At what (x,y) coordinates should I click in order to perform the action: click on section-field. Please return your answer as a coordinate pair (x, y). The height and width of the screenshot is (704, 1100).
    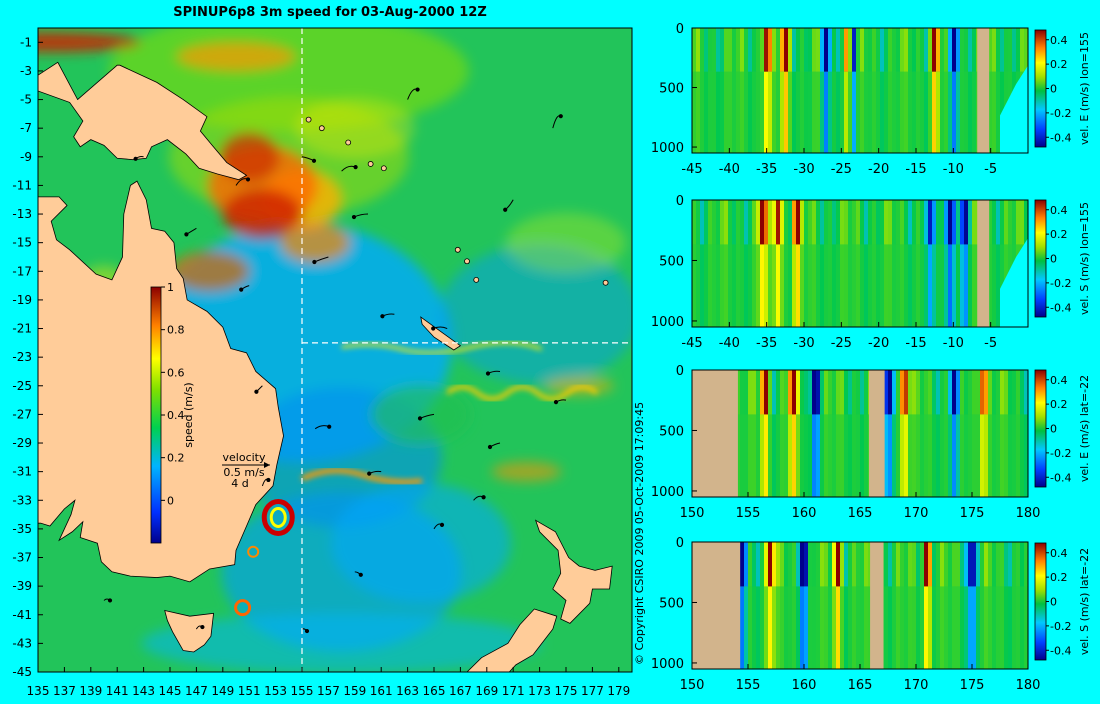
    Looking at the image, I should click on (860, 263).